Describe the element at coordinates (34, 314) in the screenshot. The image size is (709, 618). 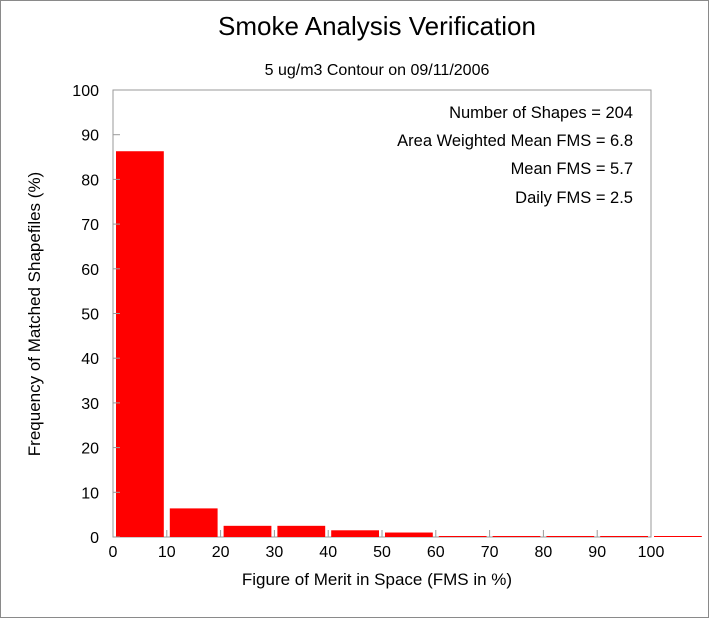
I see `y-axis-label: Frequency of Matched Shapefiles (%)` at that location.